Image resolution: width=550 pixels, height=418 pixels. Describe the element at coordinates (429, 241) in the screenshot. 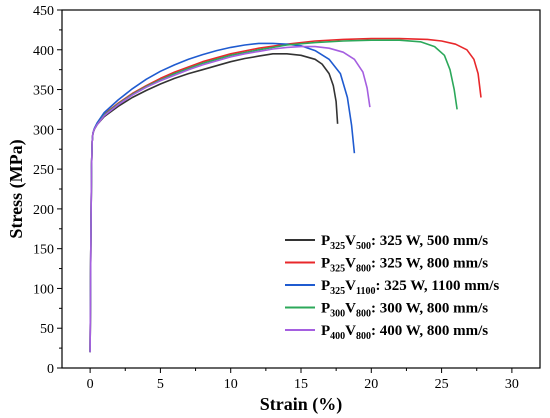

I see `legend-text-part: : 325 W, 500 mm/s` at that location.